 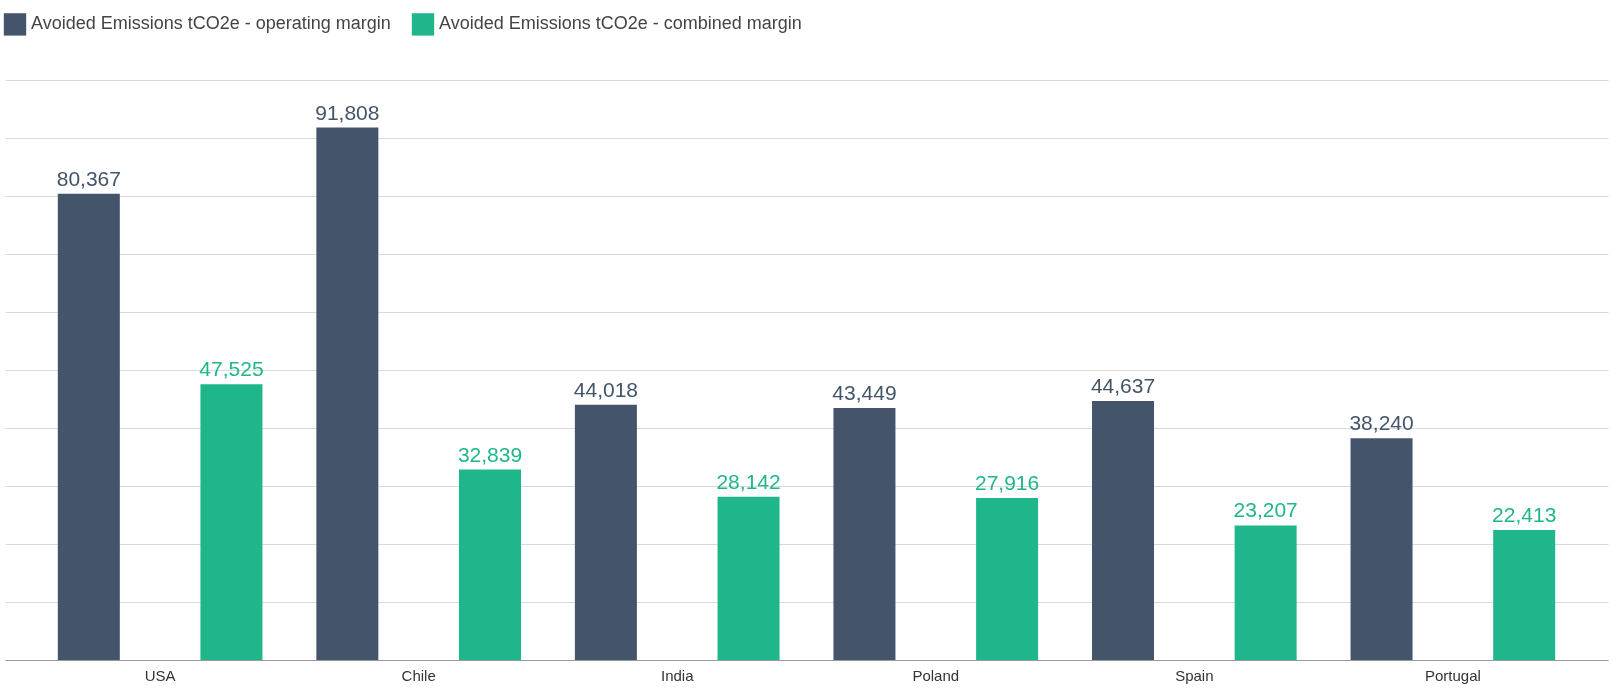 What do you see at coordinates (864, 392) in the screenshot?
I see `data-label: 43,449` at bounding box center [864, 392].